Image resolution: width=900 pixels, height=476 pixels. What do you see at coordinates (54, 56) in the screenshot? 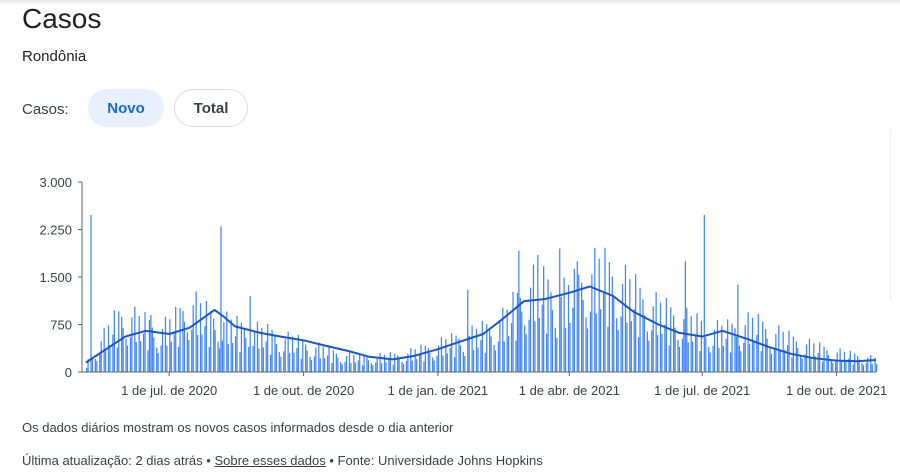
I see `region-name: Rondônia` at bounding box center [54, 56].